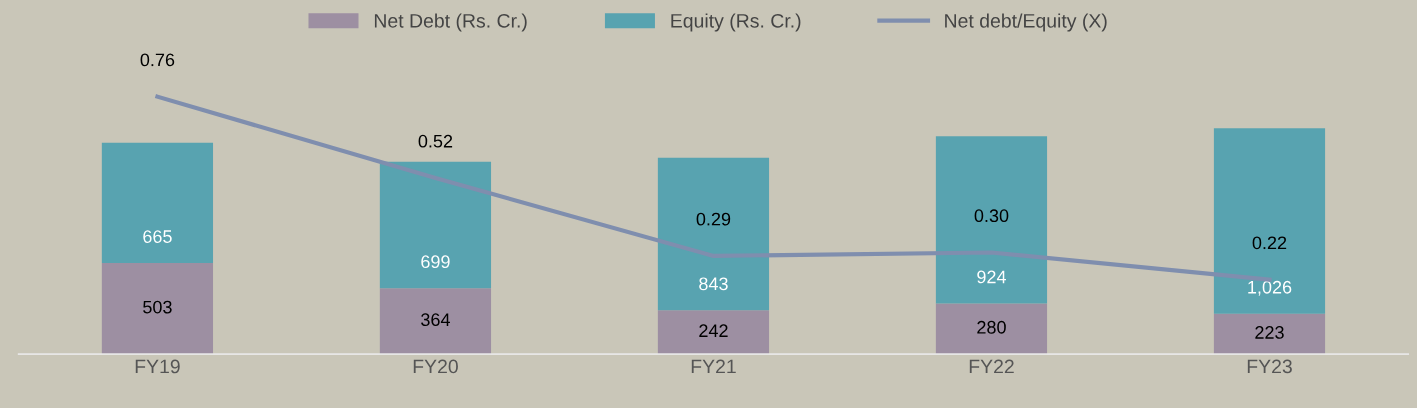 The image size is (1417, 408). I want to click on data-label: 0.30, so click(991, 216).